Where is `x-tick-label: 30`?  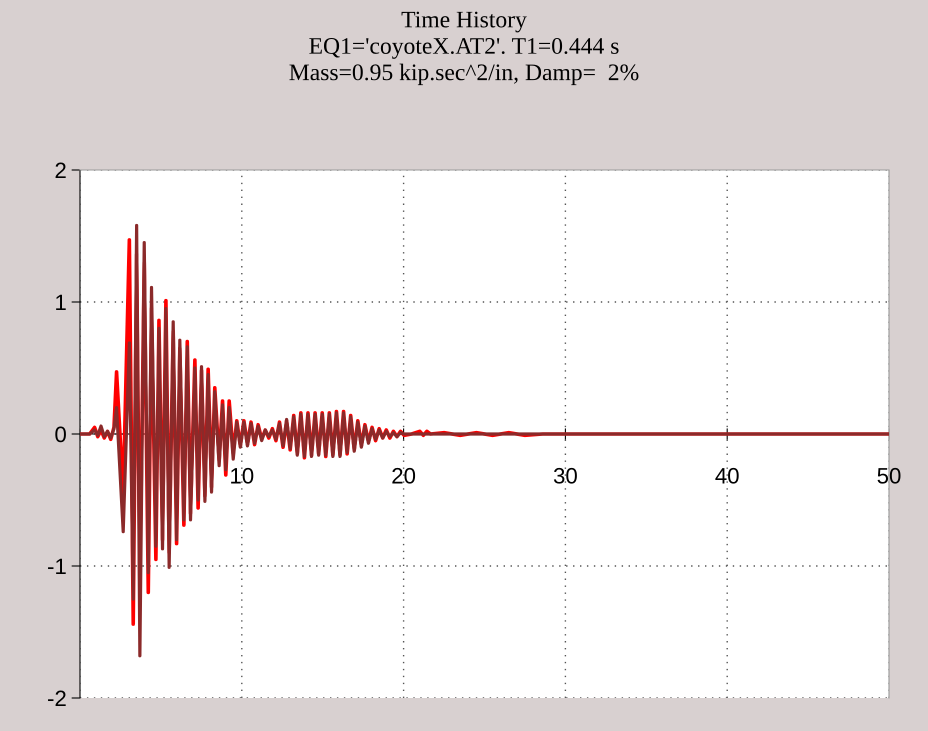 x-tick-label: 30 is located at coordinates (565, 476).